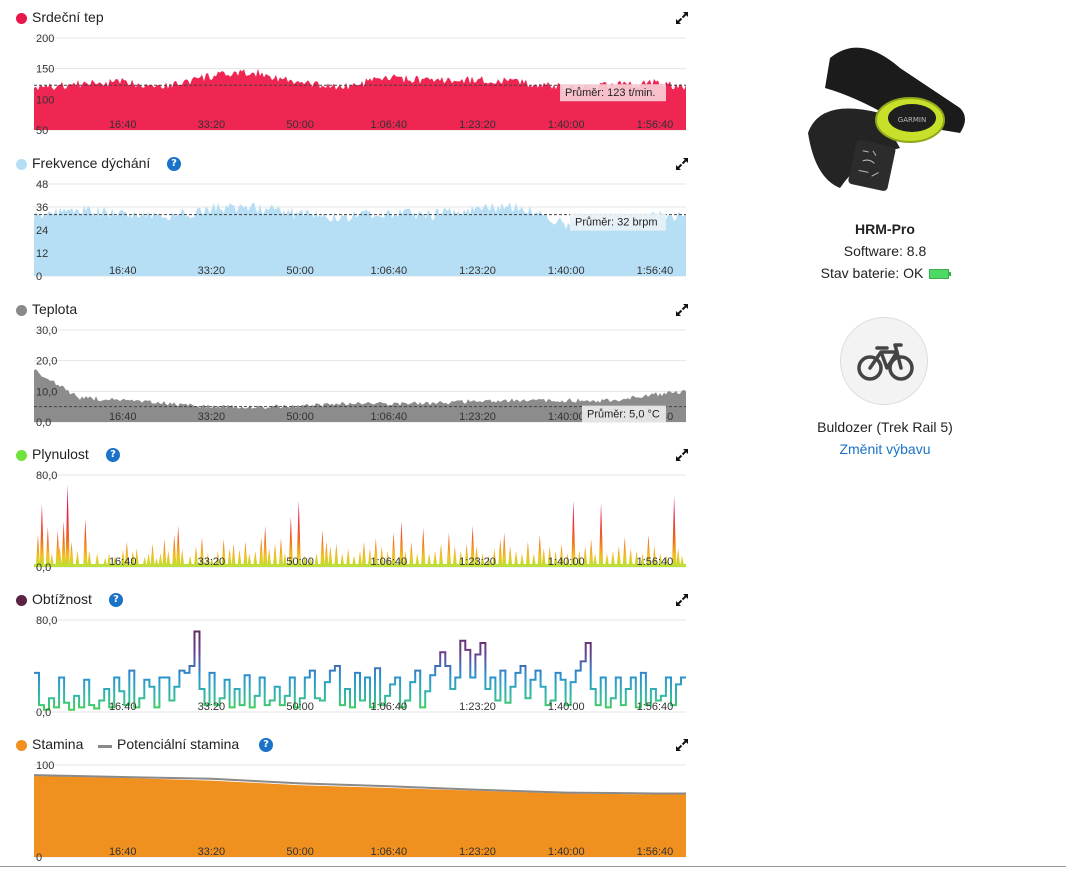 The width and height of the screenshot is (1066, 873). Describe the element at coordinates (42, 208) in the screenshot. I see `y-tick-label: 36` at that location.